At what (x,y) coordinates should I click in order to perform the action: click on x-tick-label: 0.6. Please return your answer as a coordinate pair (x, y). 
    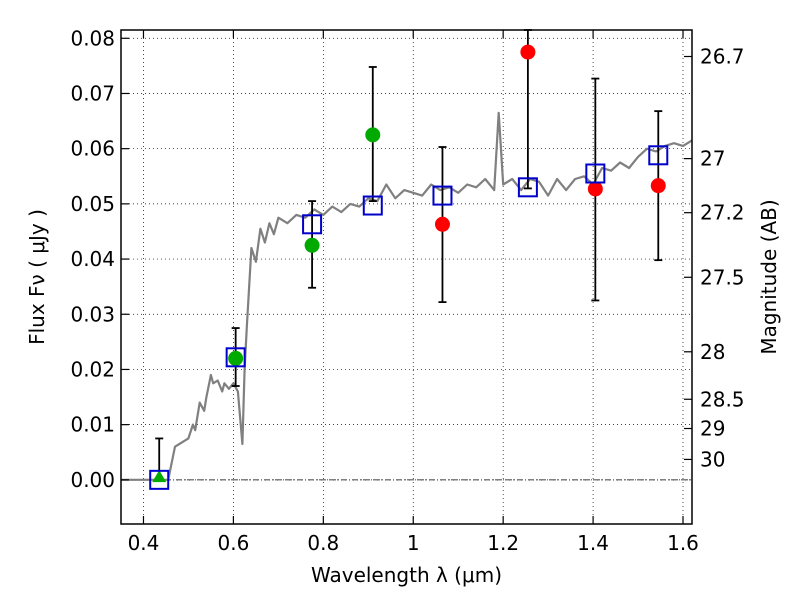
    Looking at the image, I should click on (233, 543).